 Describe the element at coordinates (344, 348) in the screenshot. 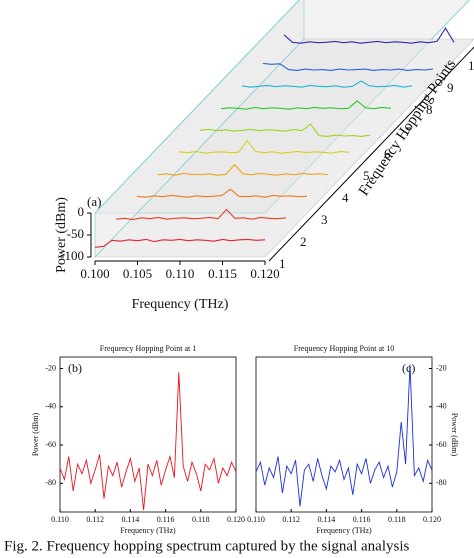

I see `plot-title: Frequency Hopping Point at 10` at that location.